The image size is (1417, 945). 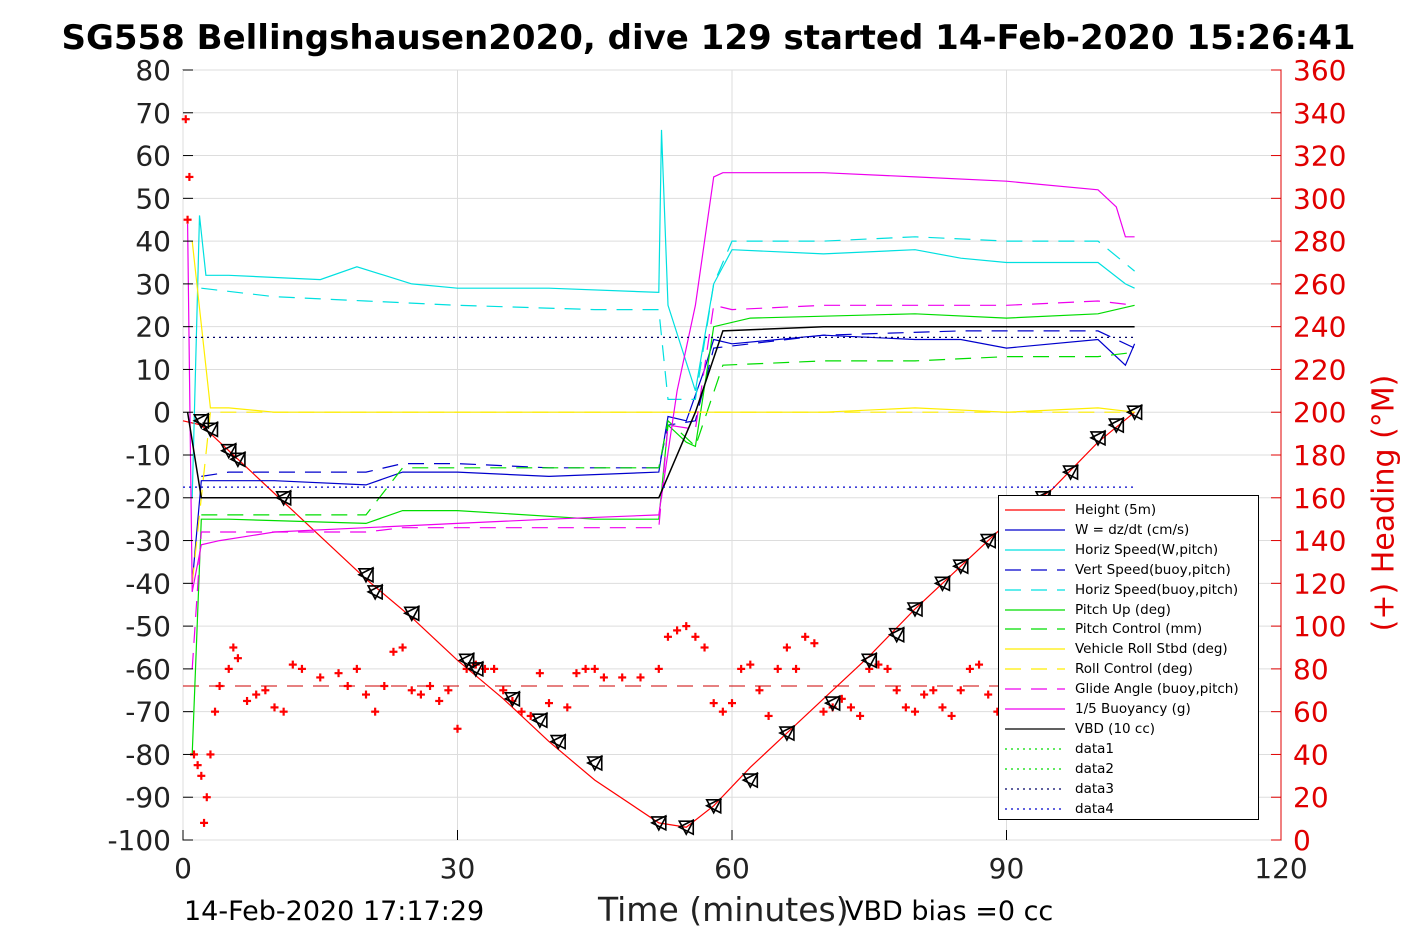 I want to click on y-tick-label-right: 220, so click(x=1319, y=369).